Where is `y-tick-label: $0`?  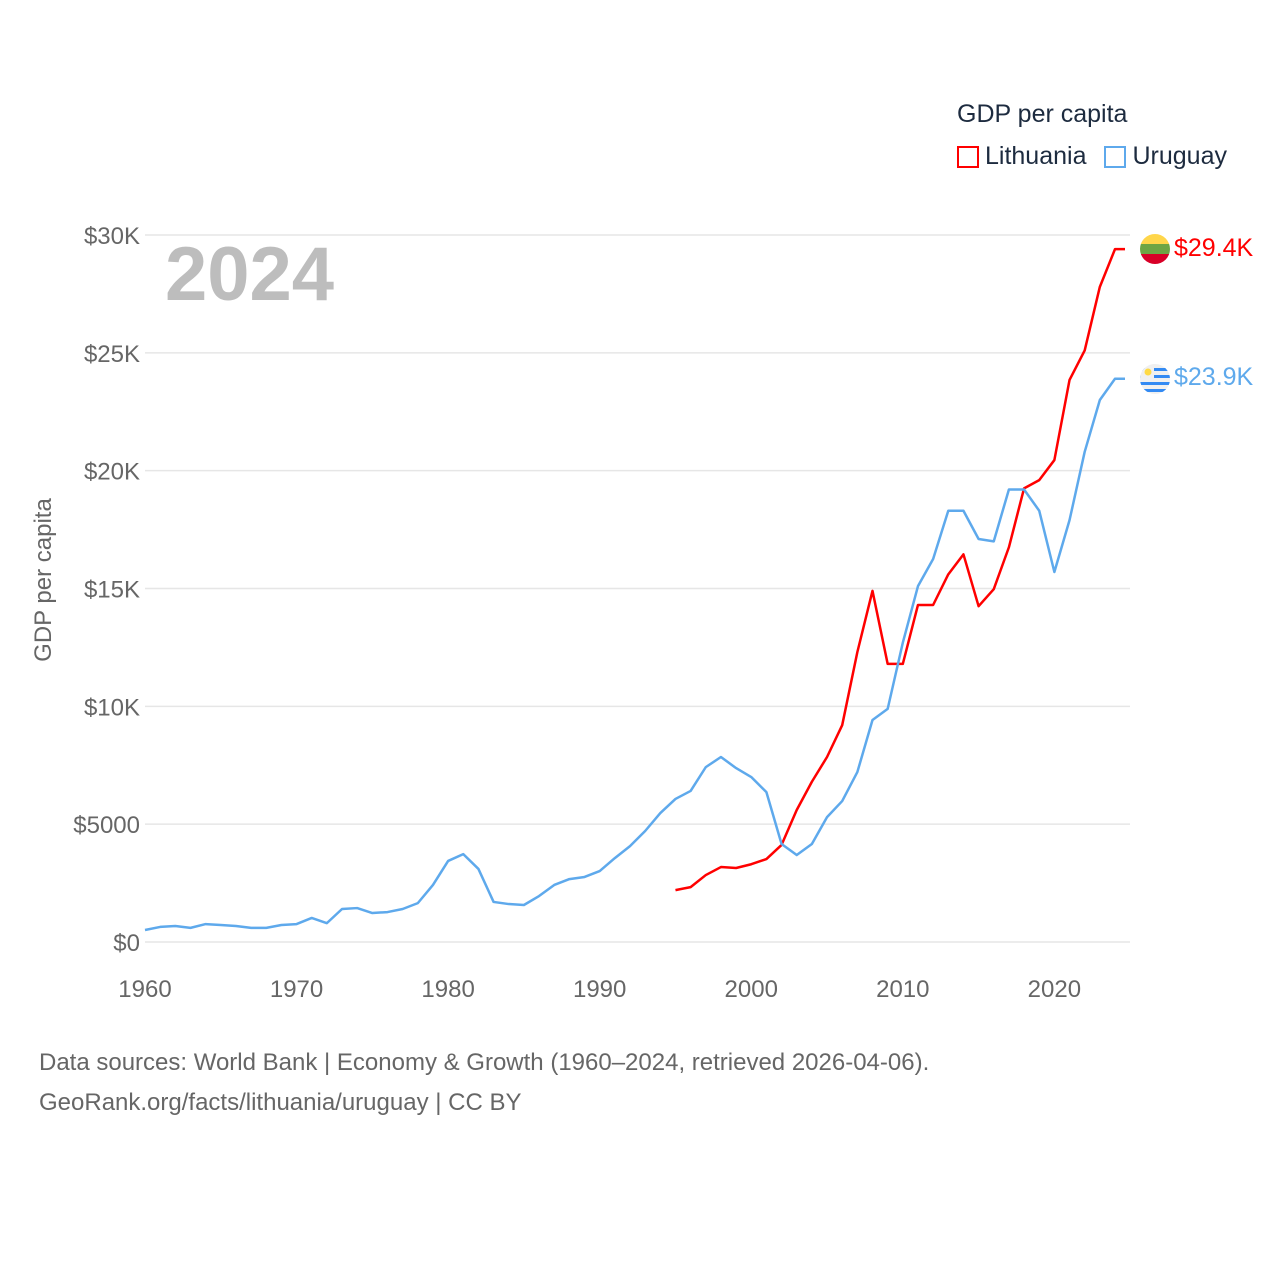
y-tick-label: $0 is located at coordinates (126, 943).